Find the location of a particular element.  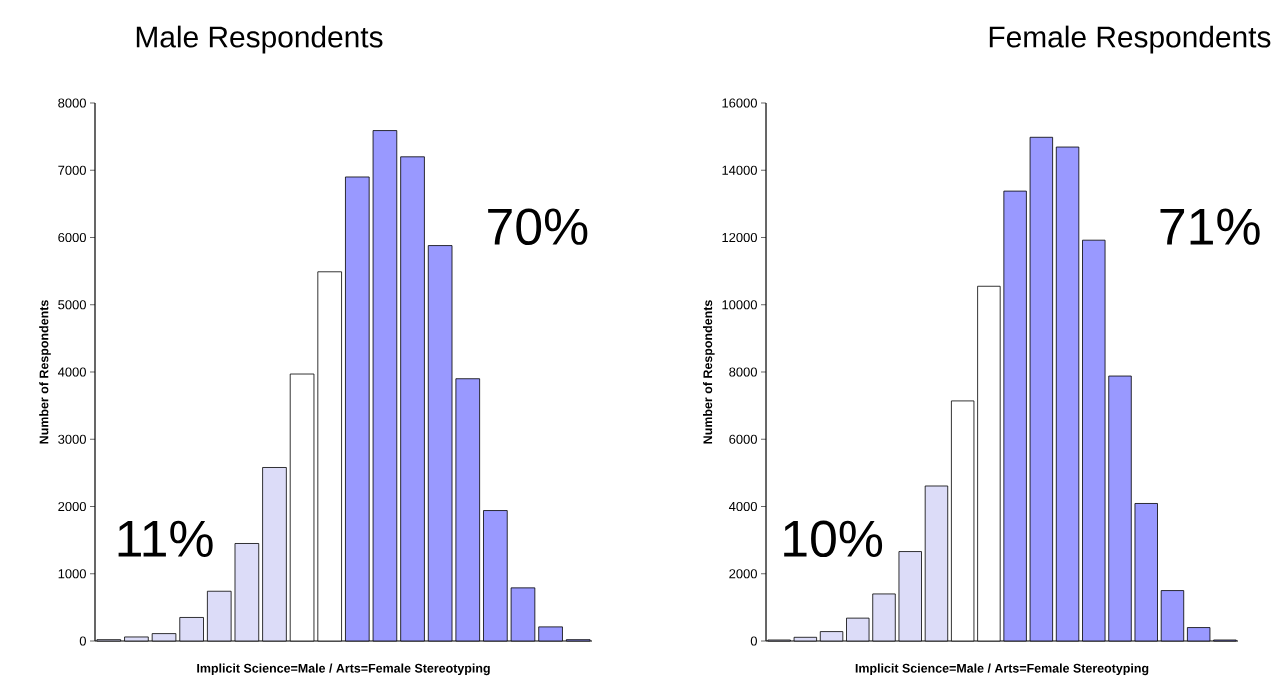

annotation: 11% is located at coordinates (165, 538).